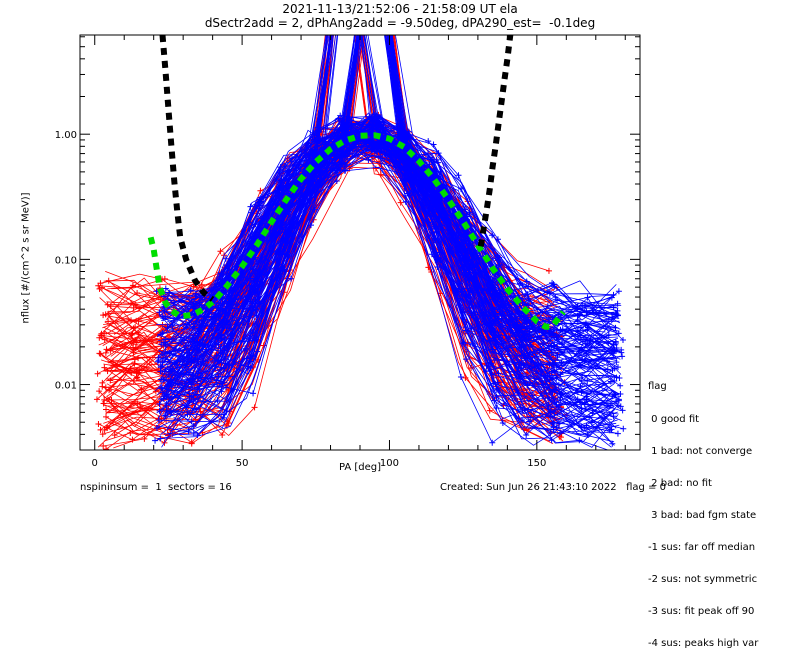 The height and width of the screenshot is (661, 800). What do you see at coordinates (536, 463) in the screenshot?
I see `x-tick-label: 150` at bounding box center [536, 463].